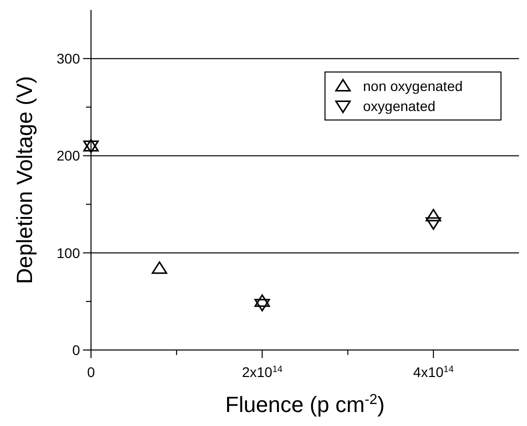 This screenshot has width=527, height=426. I want to click on x-tick-label: 4x10$^{14}$, so click(433, 372).